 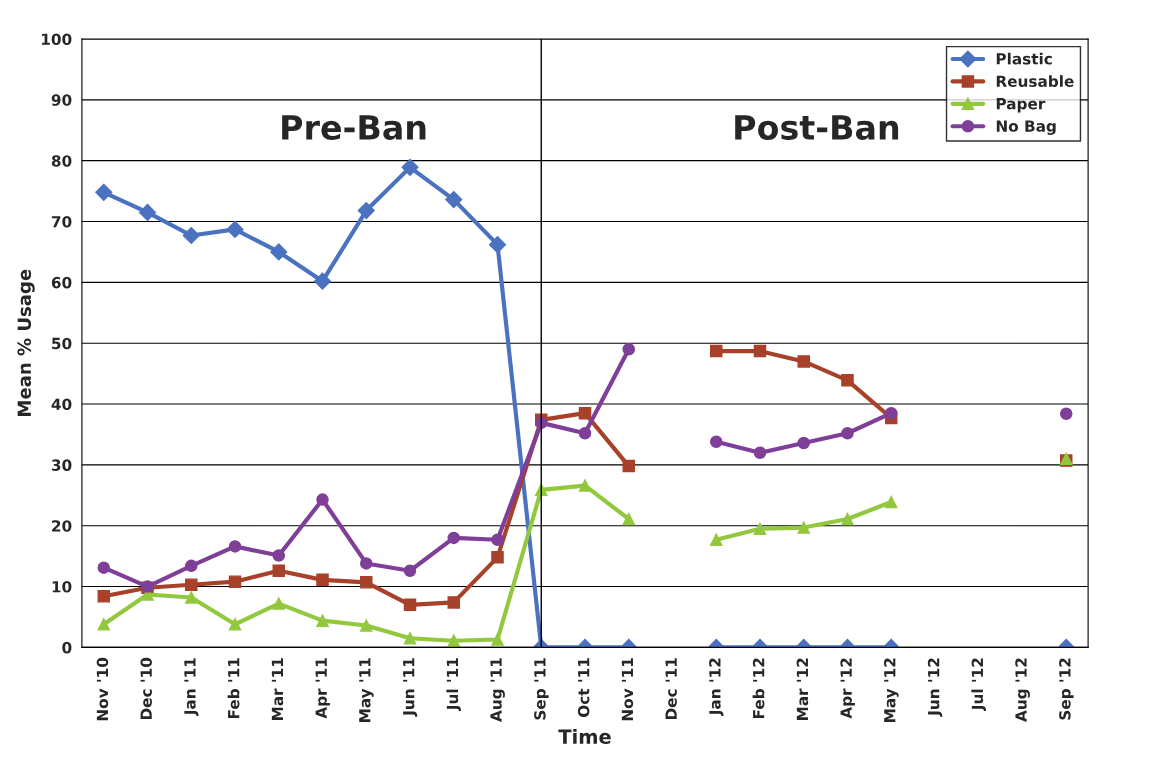 I want to click on x-tick-label: Jul '11, so click(x=454, y=685).